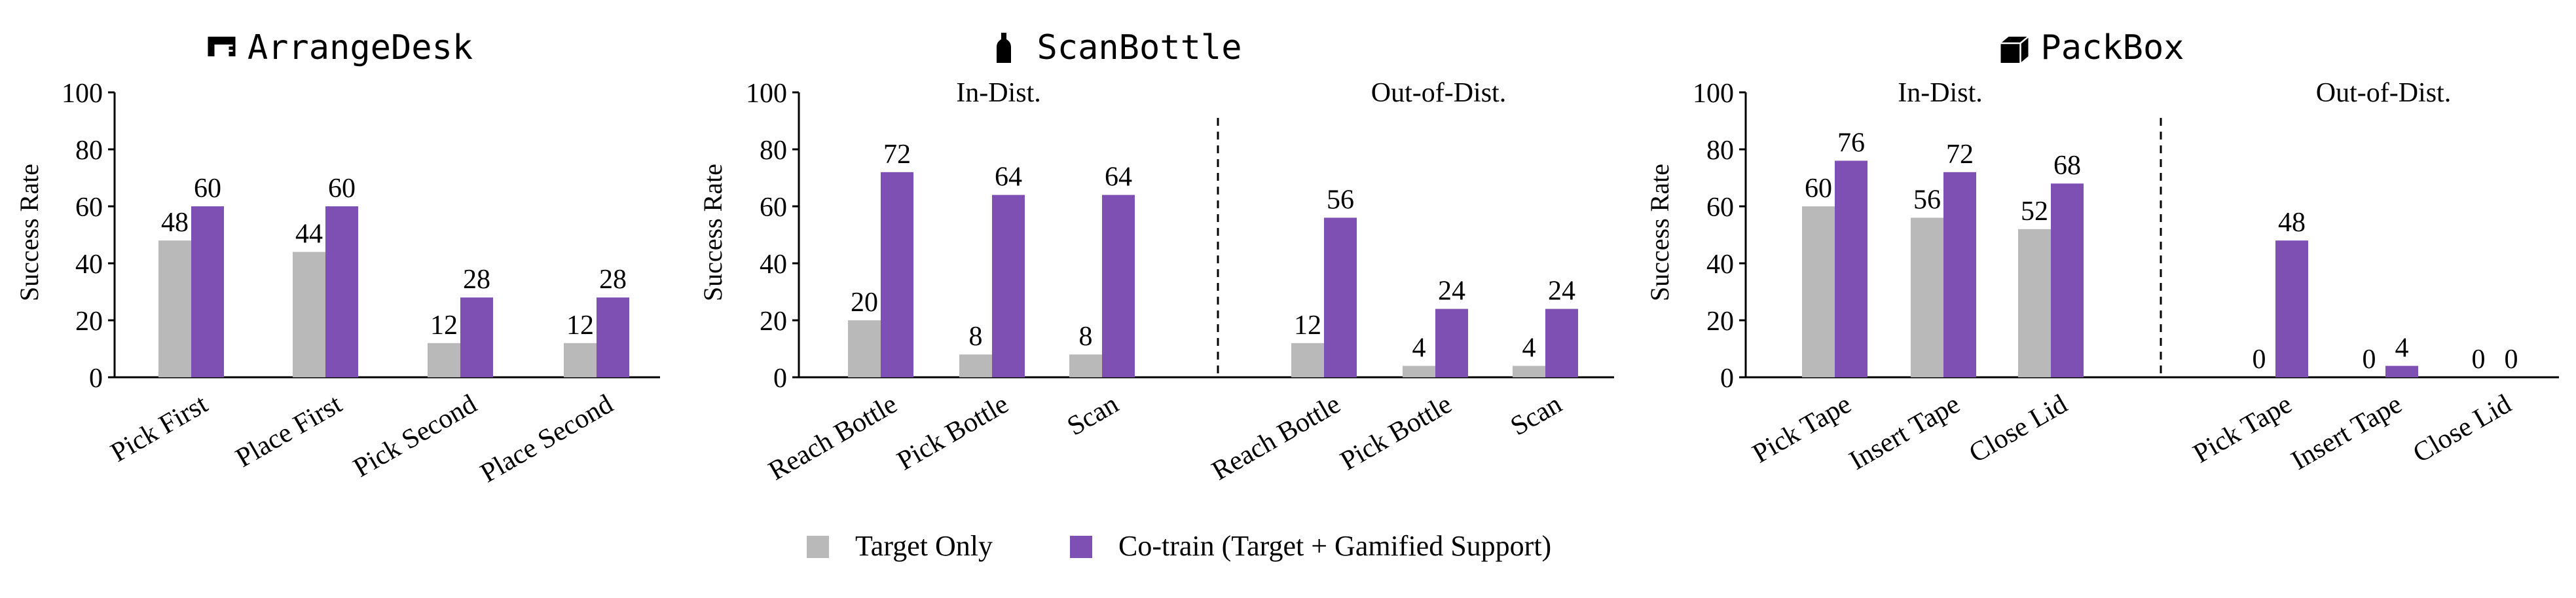 Image resolution: width=2576 pixels, height=598 pixels. Describe the element at coordinates (175, 223) in the screenshot. I see `data-label-target-only: 48` at that location.